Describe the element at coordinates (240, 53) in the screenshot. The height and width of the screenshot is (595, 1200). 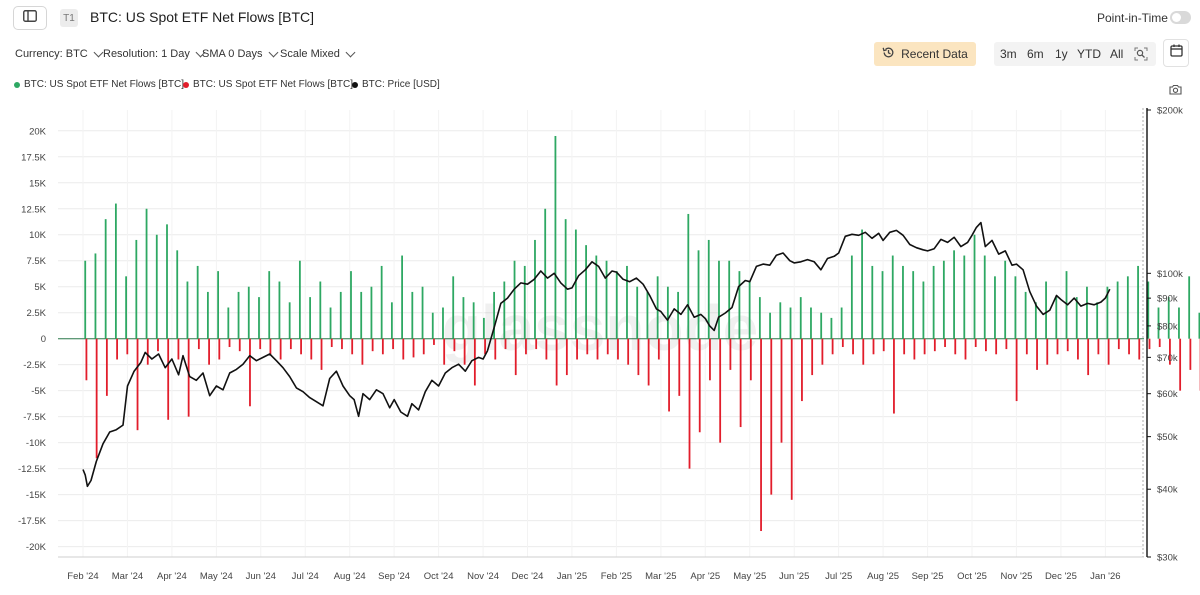
I see `sma-dropdown: SMA 0 Days` at that location.